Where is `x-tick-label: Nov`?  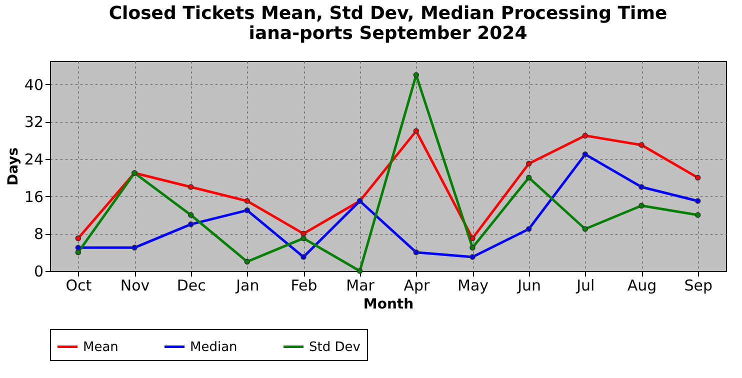
x-tick-label: Nov is located at coordinates (135, 285).